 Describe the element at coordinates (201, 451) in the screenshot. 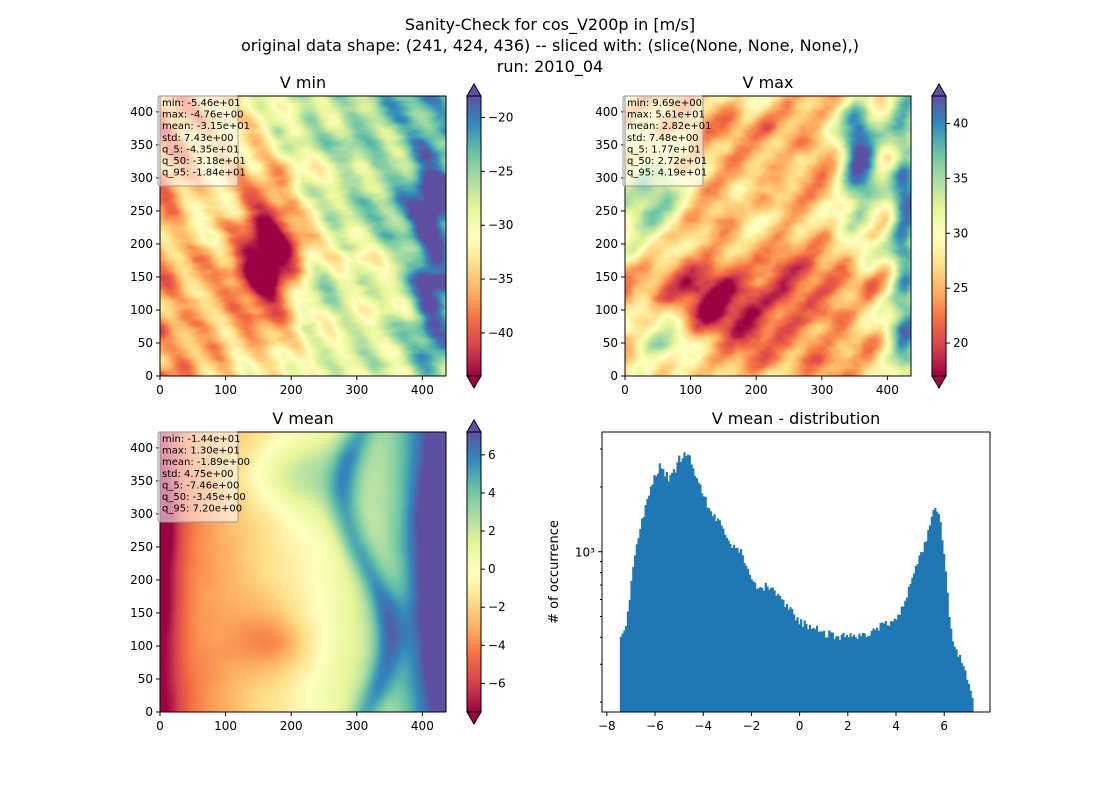

I see `stats-line: max: 1.30e+01` at that location.